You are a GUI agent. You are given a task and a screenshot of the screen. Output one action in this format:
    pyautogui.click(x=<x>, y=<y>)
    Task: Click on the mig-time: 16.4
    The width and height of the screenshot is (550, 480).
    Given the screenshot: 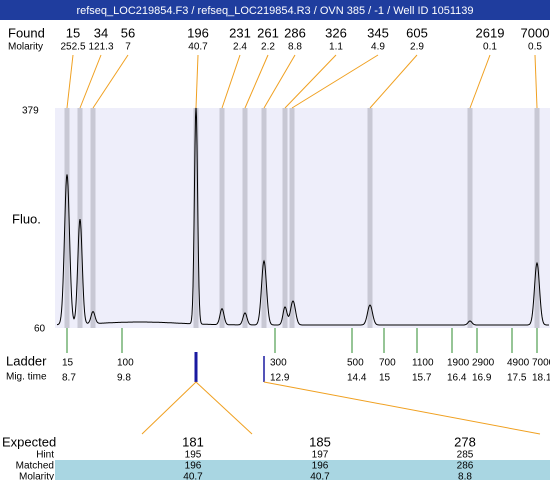 What is the action you would take?
    pyautogui.click(x=457, y=378)
    